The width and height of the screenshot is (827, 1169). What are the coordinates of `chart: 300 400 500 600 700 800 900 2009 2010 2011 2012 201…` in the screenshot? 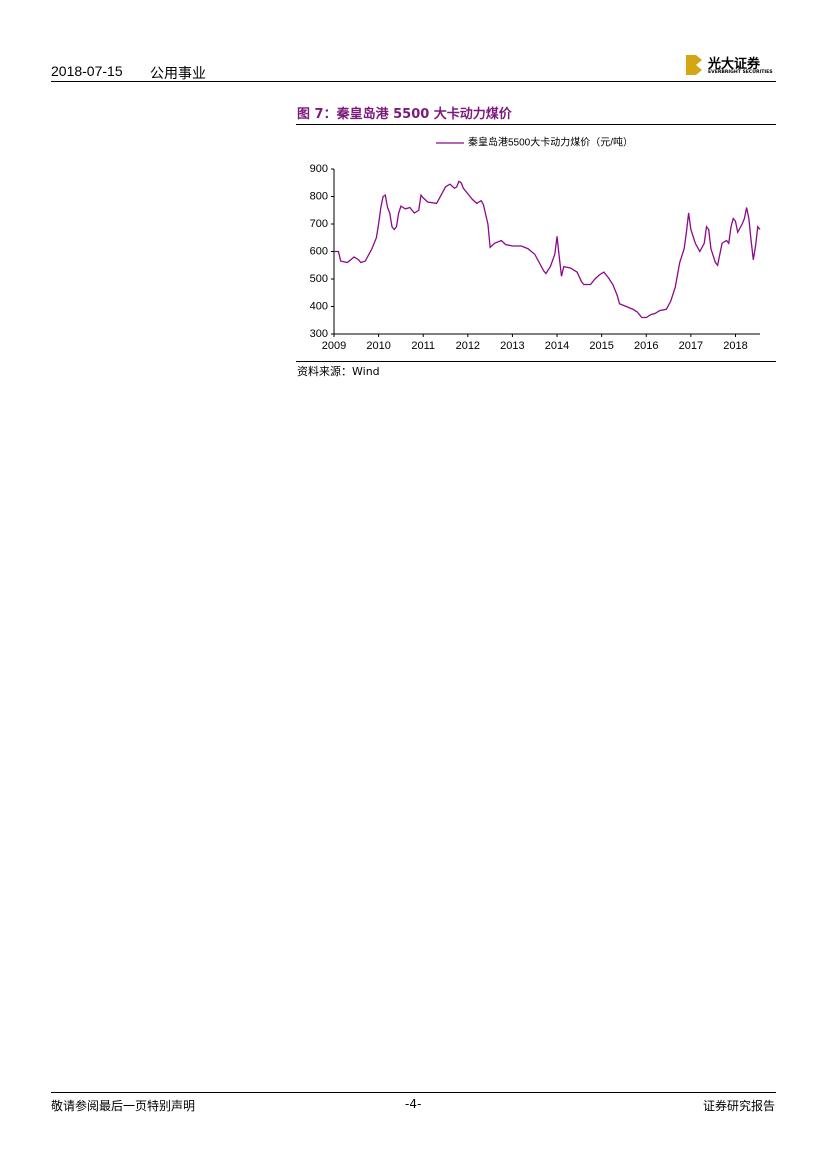 It's located at (535, 244).